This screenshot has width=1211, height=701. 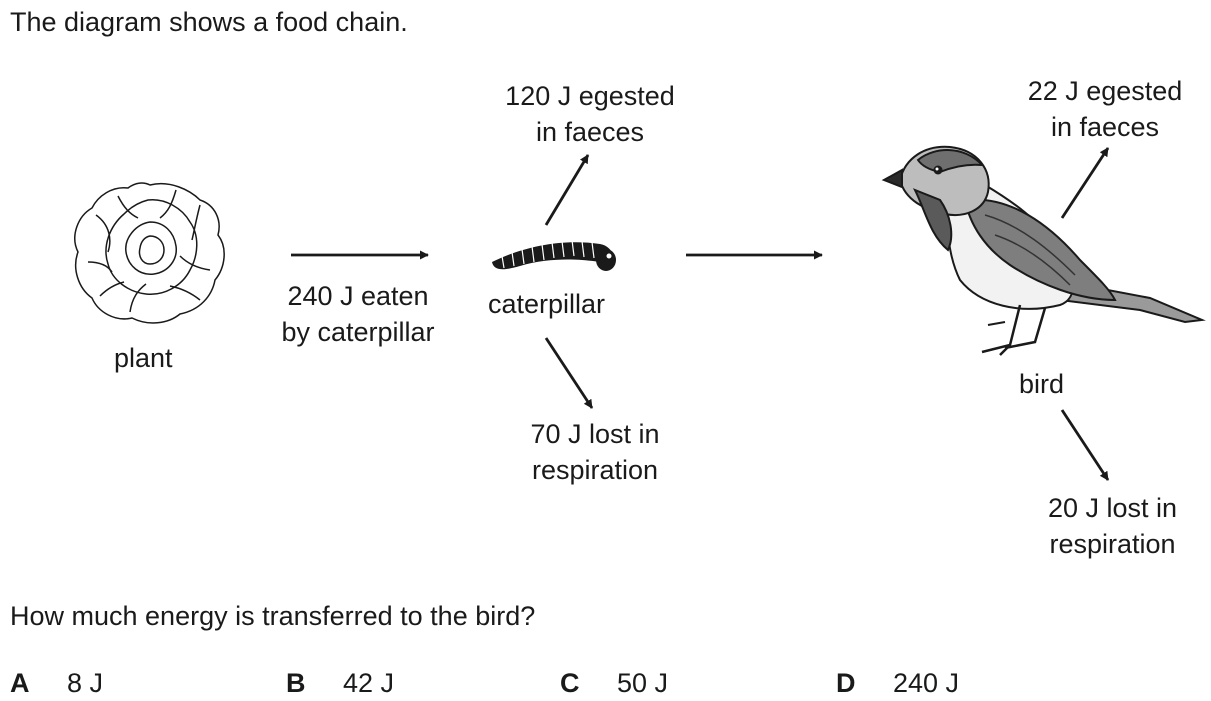 What do you see at coordinates (1105, 109) in the screenshot?
I see `bird-egested-label: 22 J egested in faeces` at bounding box center [1105, 109].